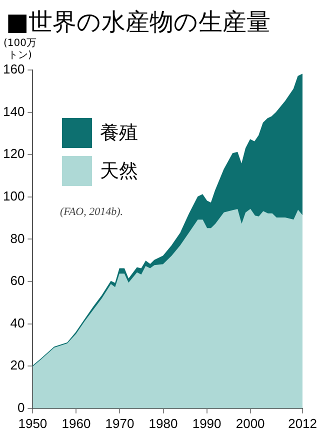  What do you see at coordinates (207, 423) in the screenshot?
I see `x-tick-label: 1990` at bounding box center [207, 423].